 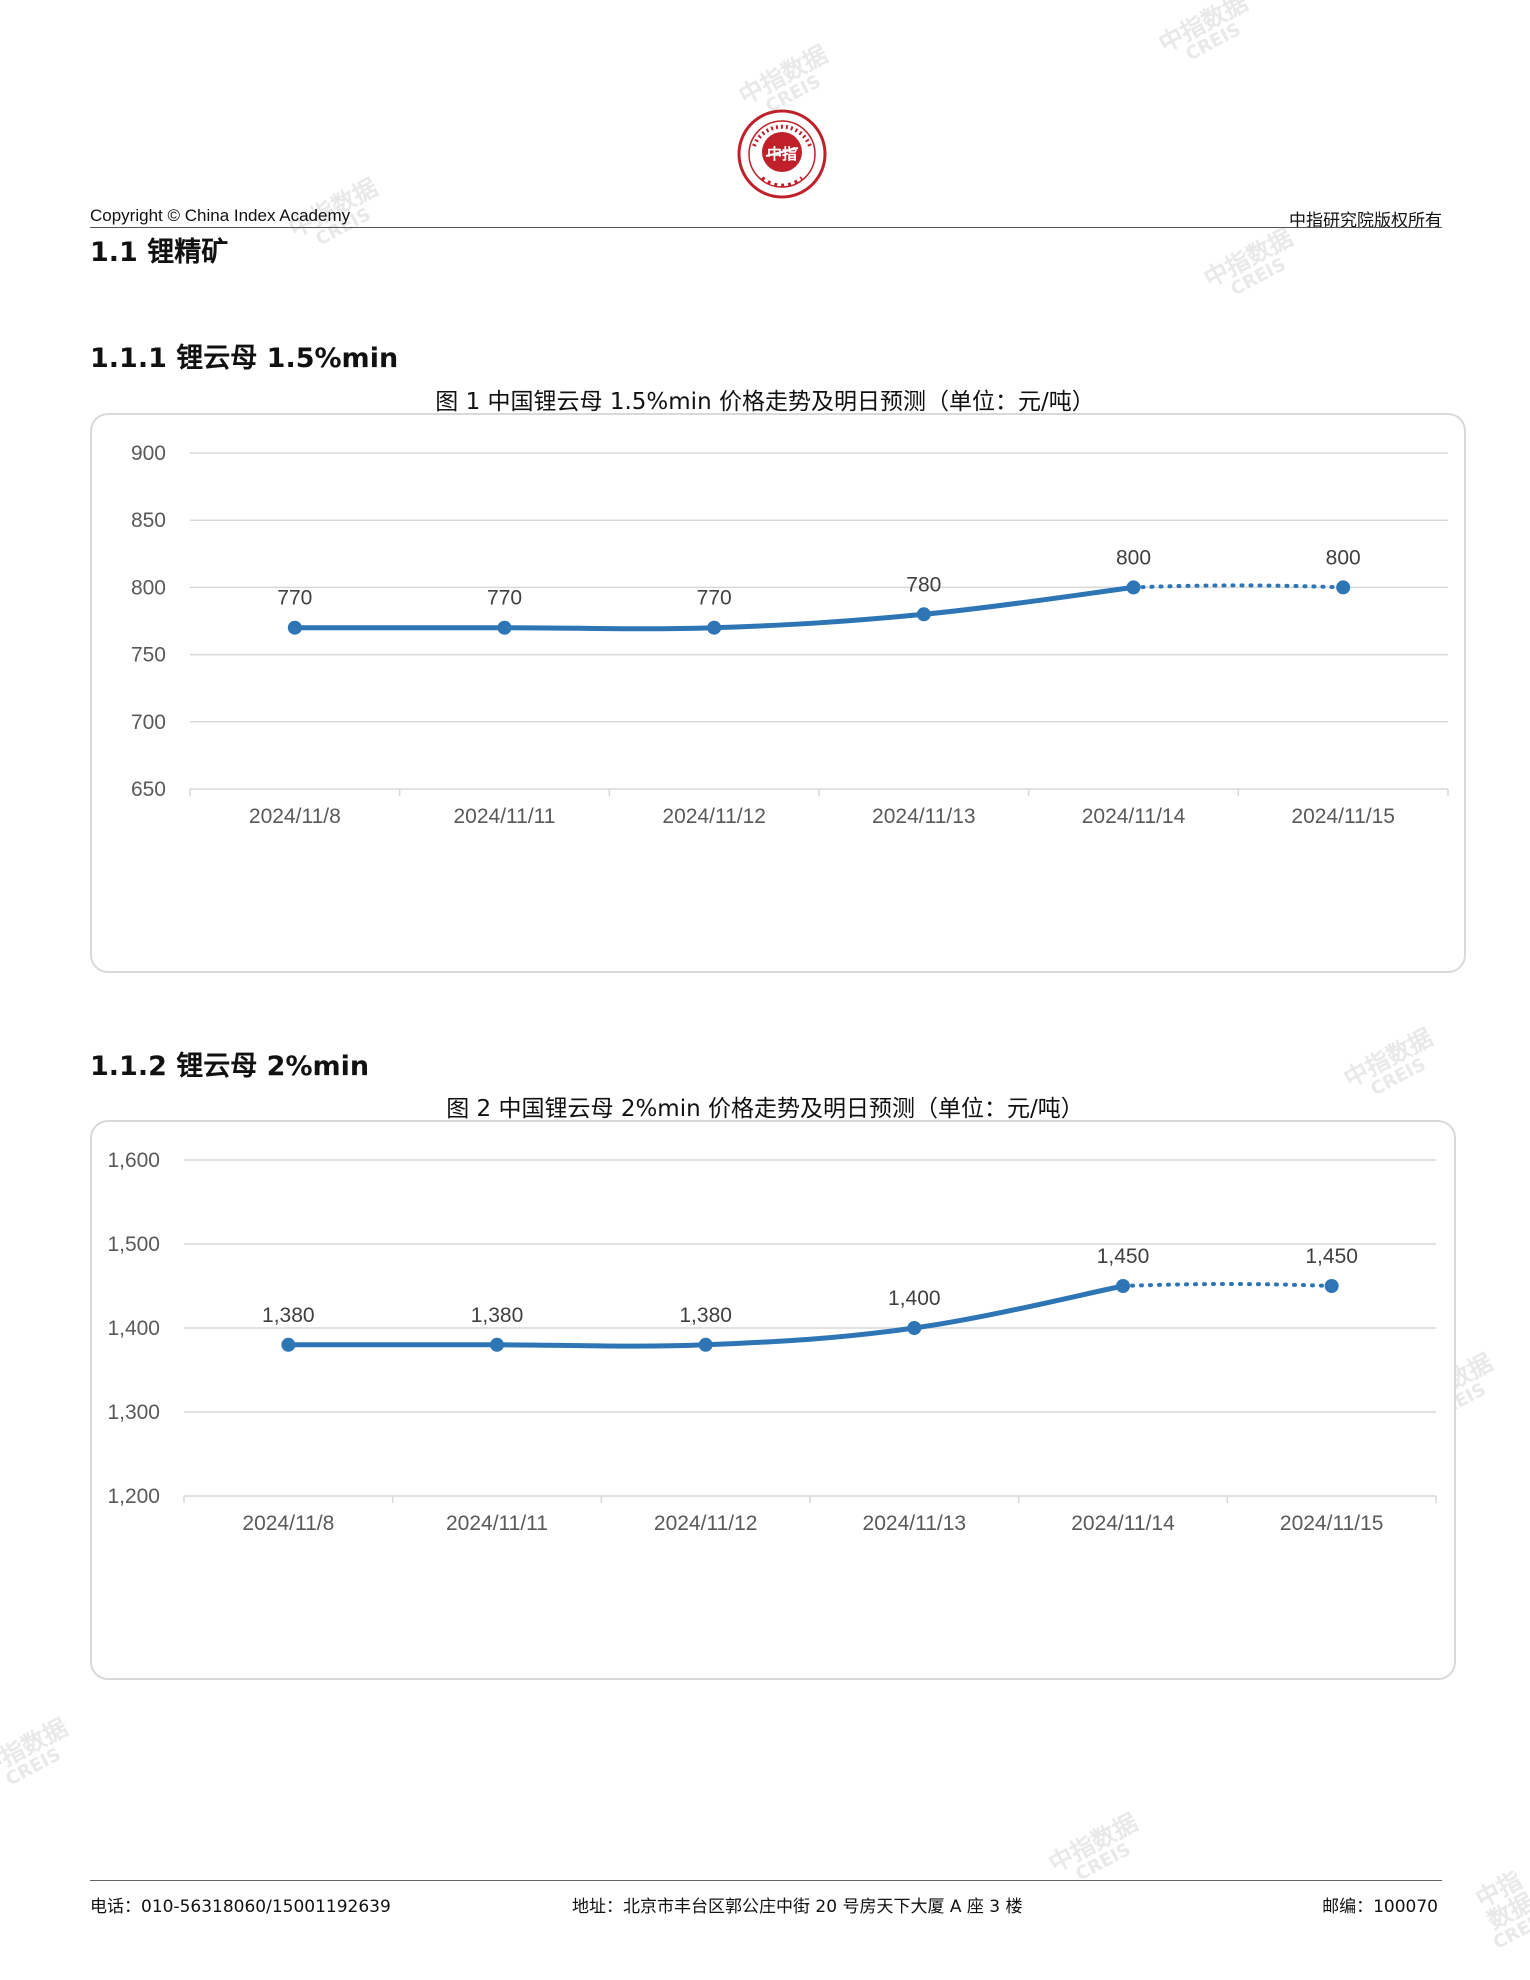 What do you see at coordinates (159, 252) in the screenshot?
I see `section-title: 1.1 锂精矿` at bounding box center [159, 252].